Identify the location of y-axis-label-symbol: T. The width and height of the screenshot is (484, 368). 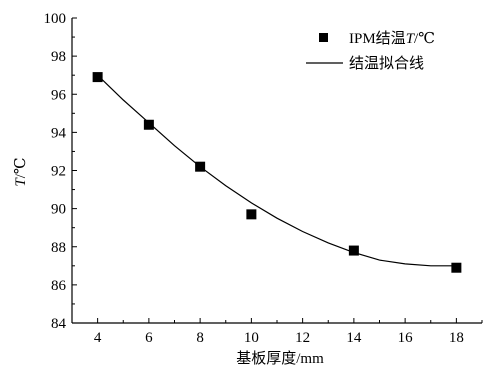
(21, 182).